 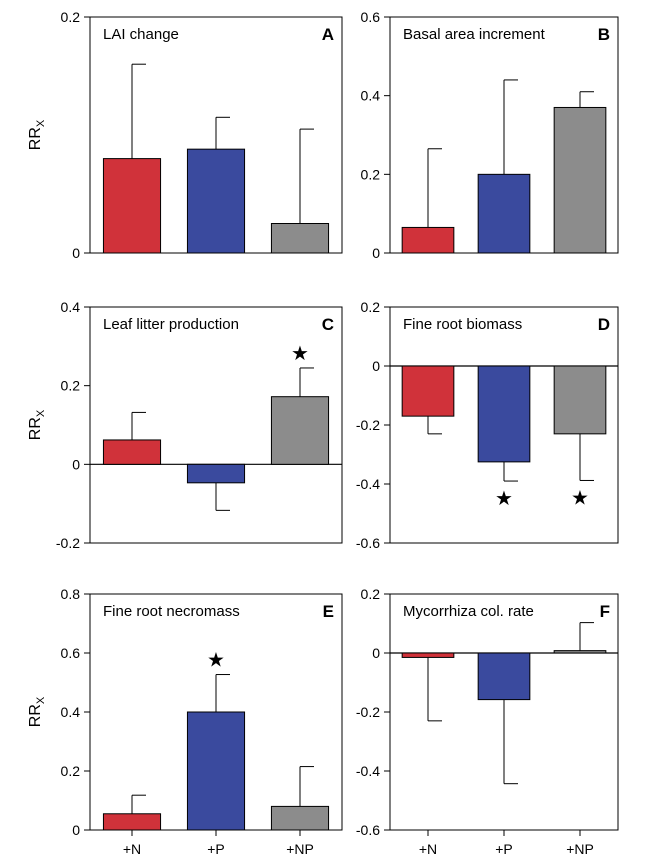 What do you see at coordinates (328, 611) in the screenshot?
I see `panel-letter: E` at bounding box center [328, 611].